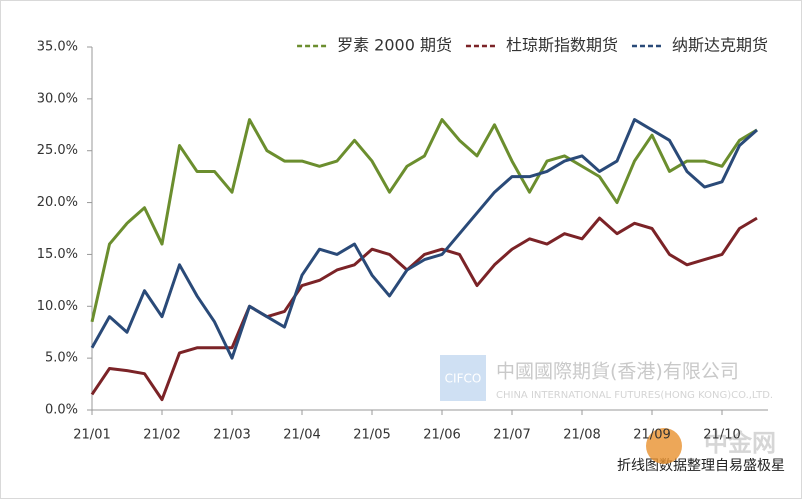 This screenshot has height=499, width=802. What do you see at coordinates (57, 150) in the screenshot?
I see `y-tick-label: 25.0%` at bounding box center [57, 150].